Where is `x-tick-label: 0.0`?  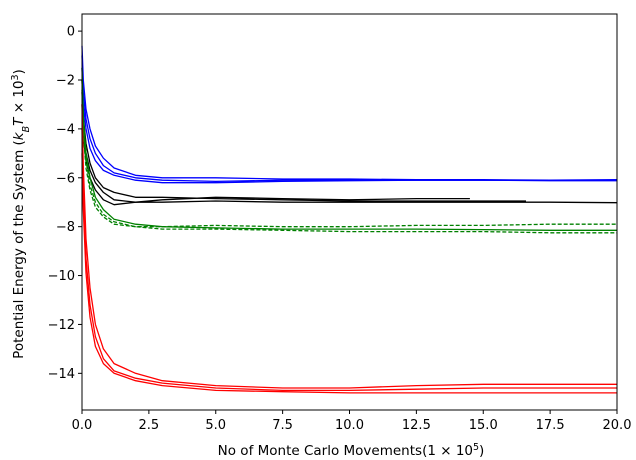
x-tick-label: 0.0 is located at coordinates (82, 425).